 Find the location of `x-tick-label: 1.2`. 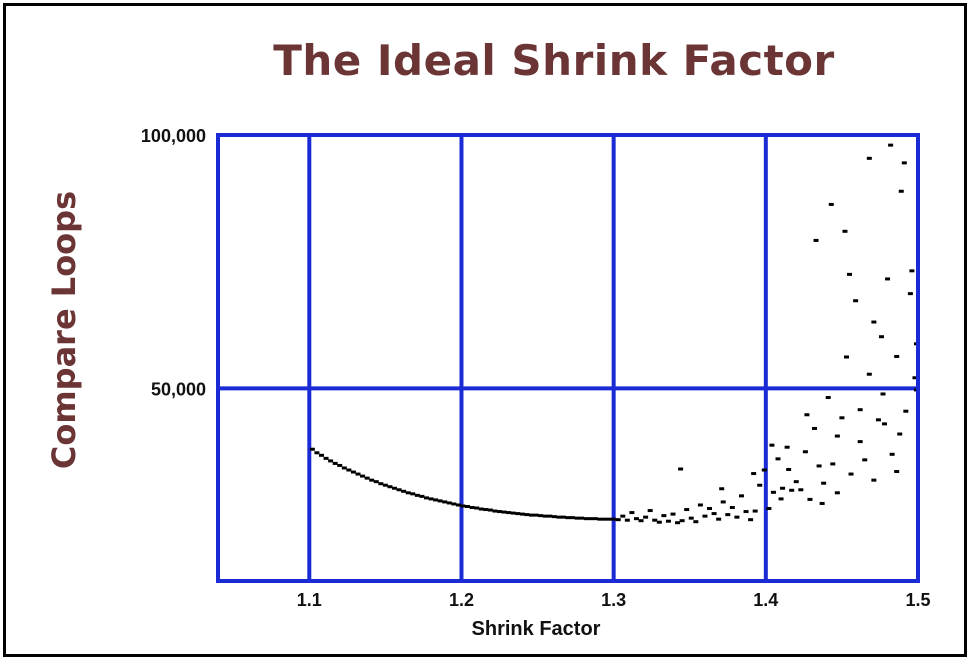

x-tick-label: 1.2 is located at coordinates (461, 600).